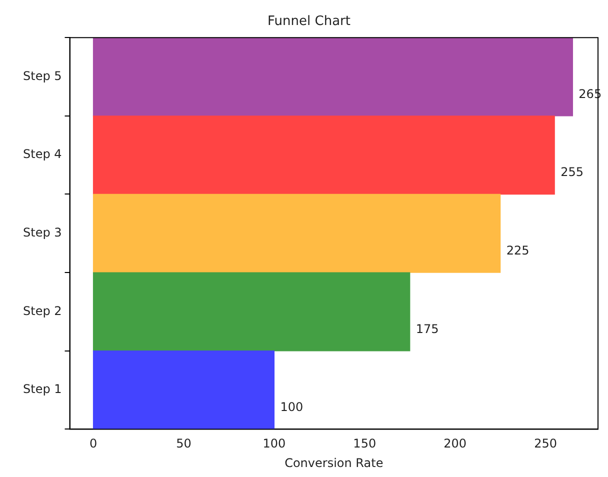  Describe the element at coordinates (455, 443) in the screenshot. I see `x-tick-label: 200` at that location.